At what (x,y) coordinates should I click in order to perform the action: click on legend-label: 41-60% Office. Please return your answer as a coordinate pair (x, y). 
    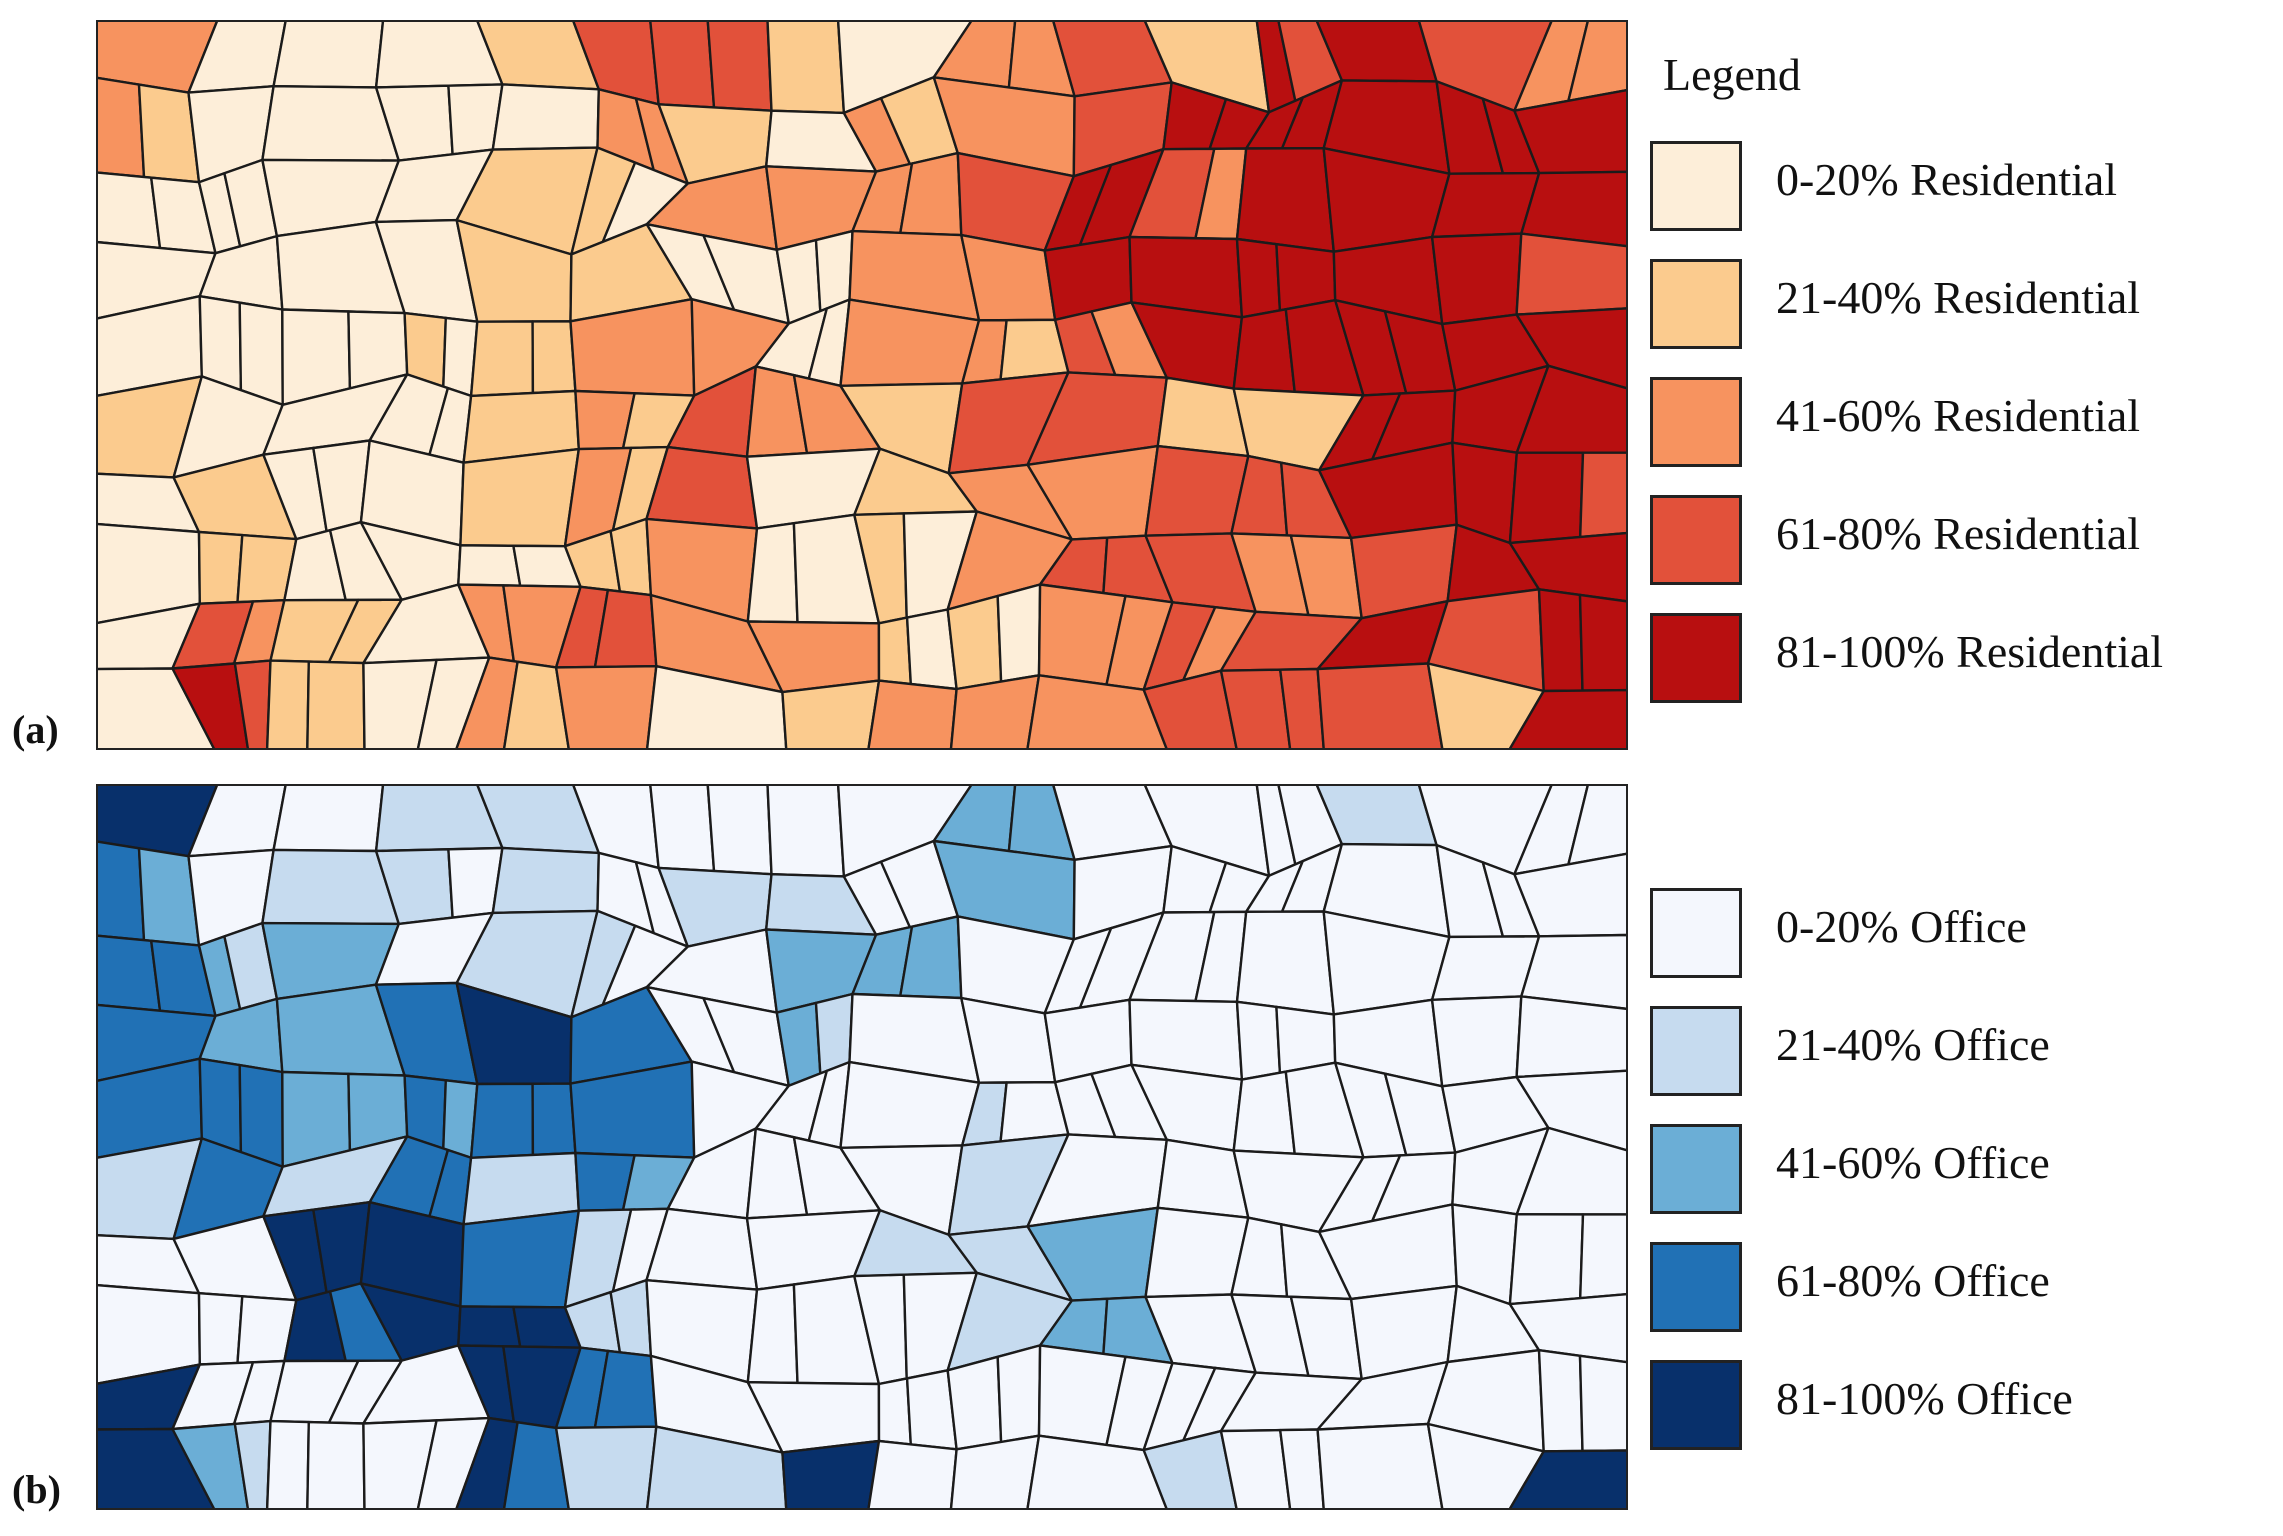
    Looking at the image, I should click on (1913, 1162).